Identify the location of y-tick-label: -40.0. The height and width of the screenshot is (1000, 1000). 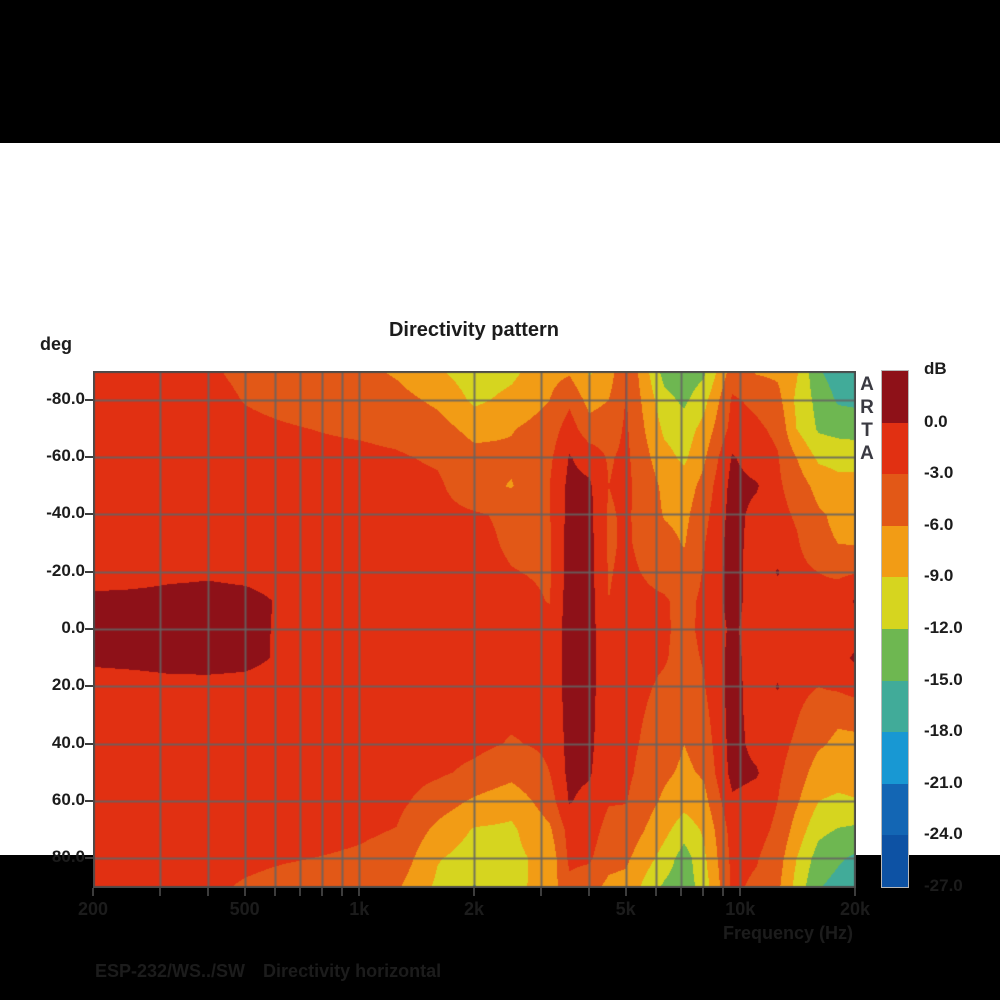
(65, 513).